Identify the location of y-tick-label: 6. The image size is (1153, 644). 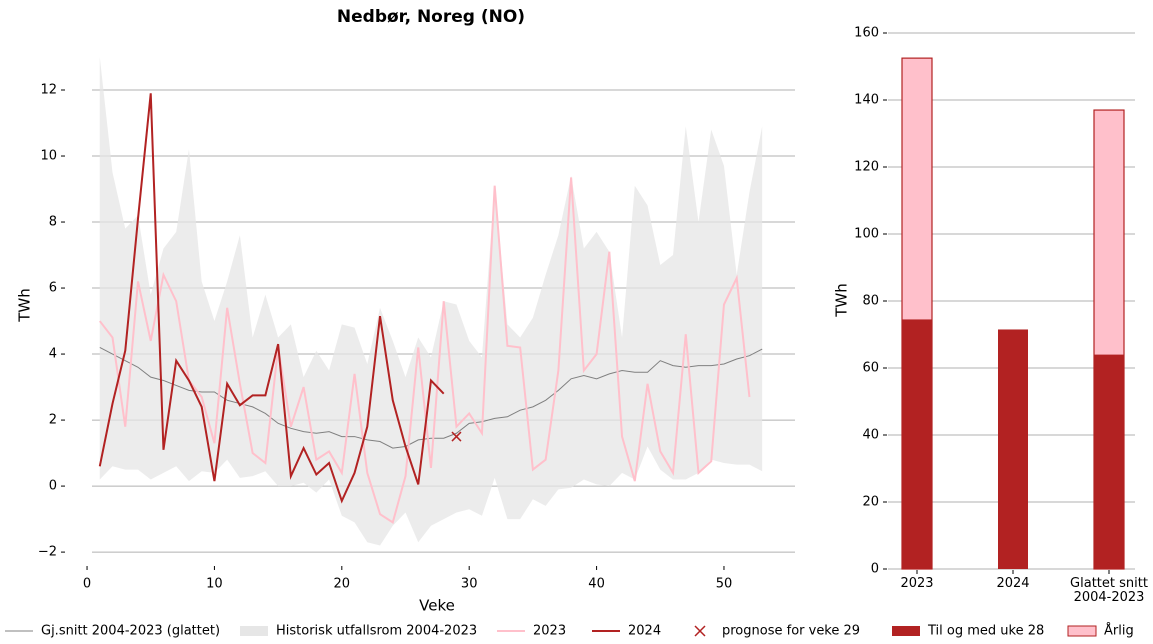
(53, 288).